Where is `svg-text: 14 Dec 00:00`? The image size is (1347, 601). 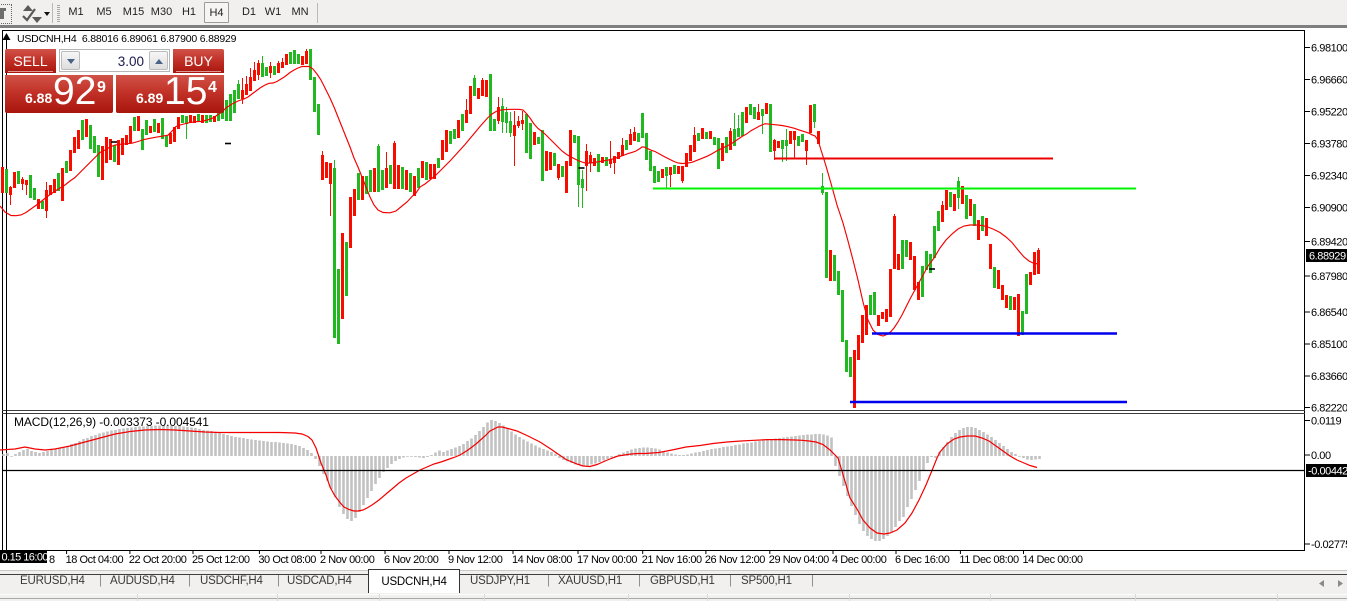 svg-text: 14 Dec 00:00 is located at coordinates (1053, 560).